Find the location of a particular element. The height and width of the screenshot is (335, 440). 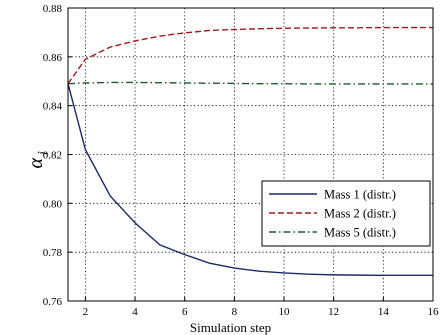

y-axis-label: αi is located at coordinates (38, 160).